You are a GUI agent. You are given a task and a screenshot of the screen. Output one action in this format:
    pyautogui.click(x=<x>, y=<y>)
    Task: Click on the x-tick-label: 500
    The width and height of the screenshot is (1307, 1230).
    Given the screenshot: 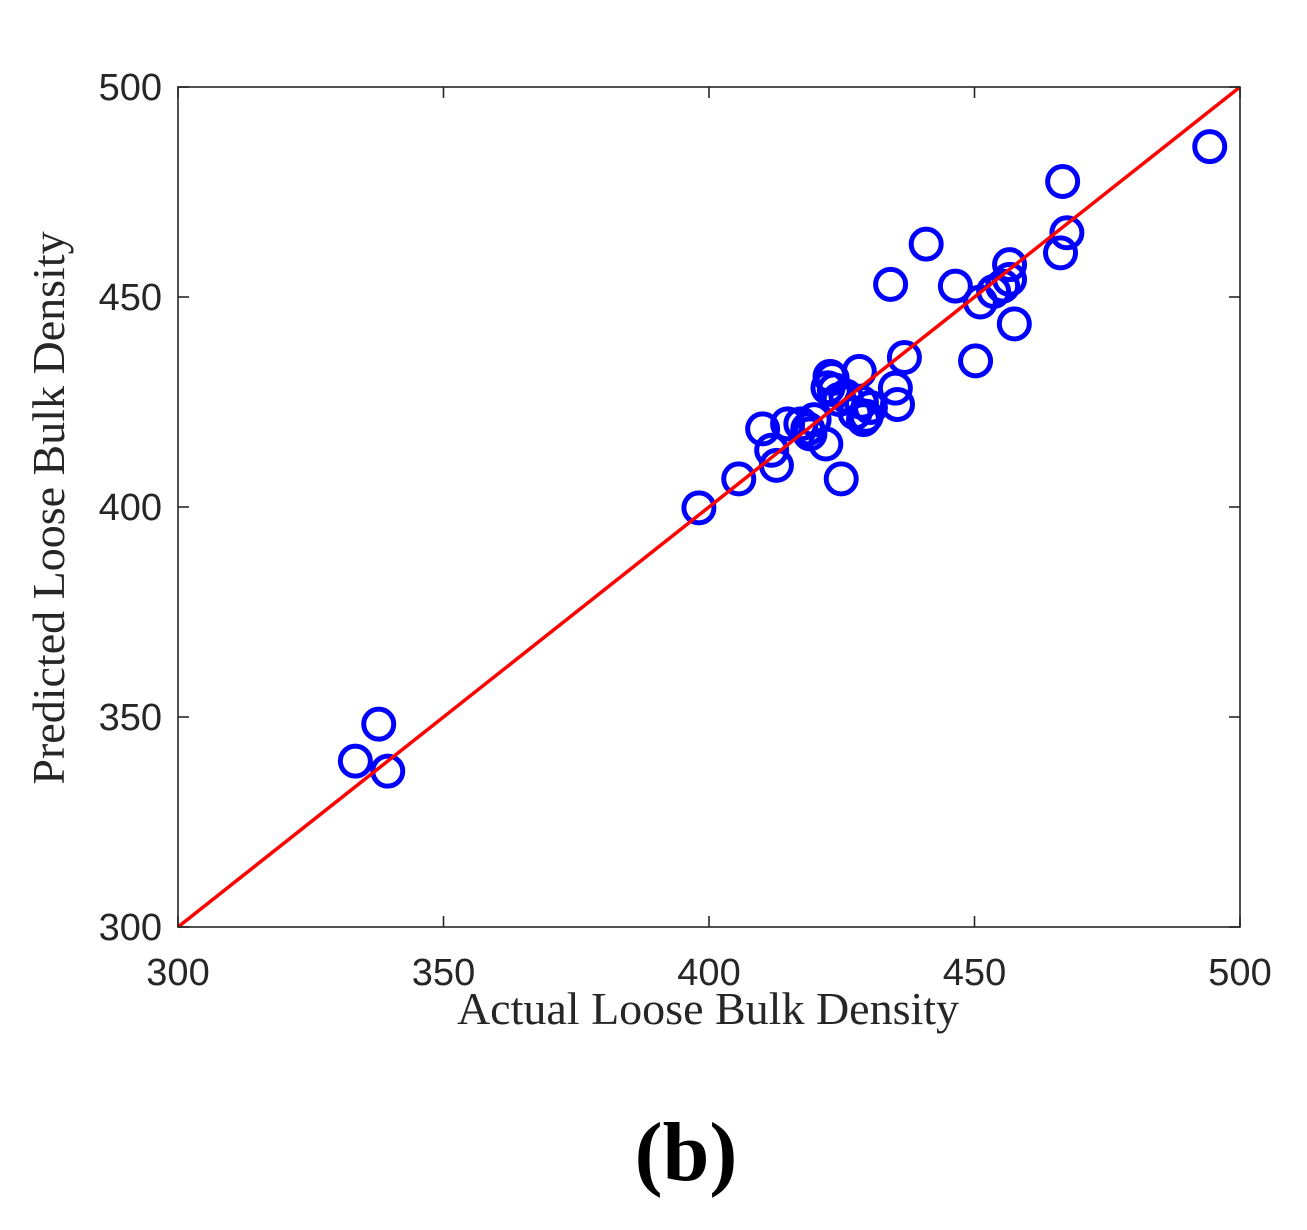 What is the action you would take?
    pyautogui.click(x=1239, y=973)
    